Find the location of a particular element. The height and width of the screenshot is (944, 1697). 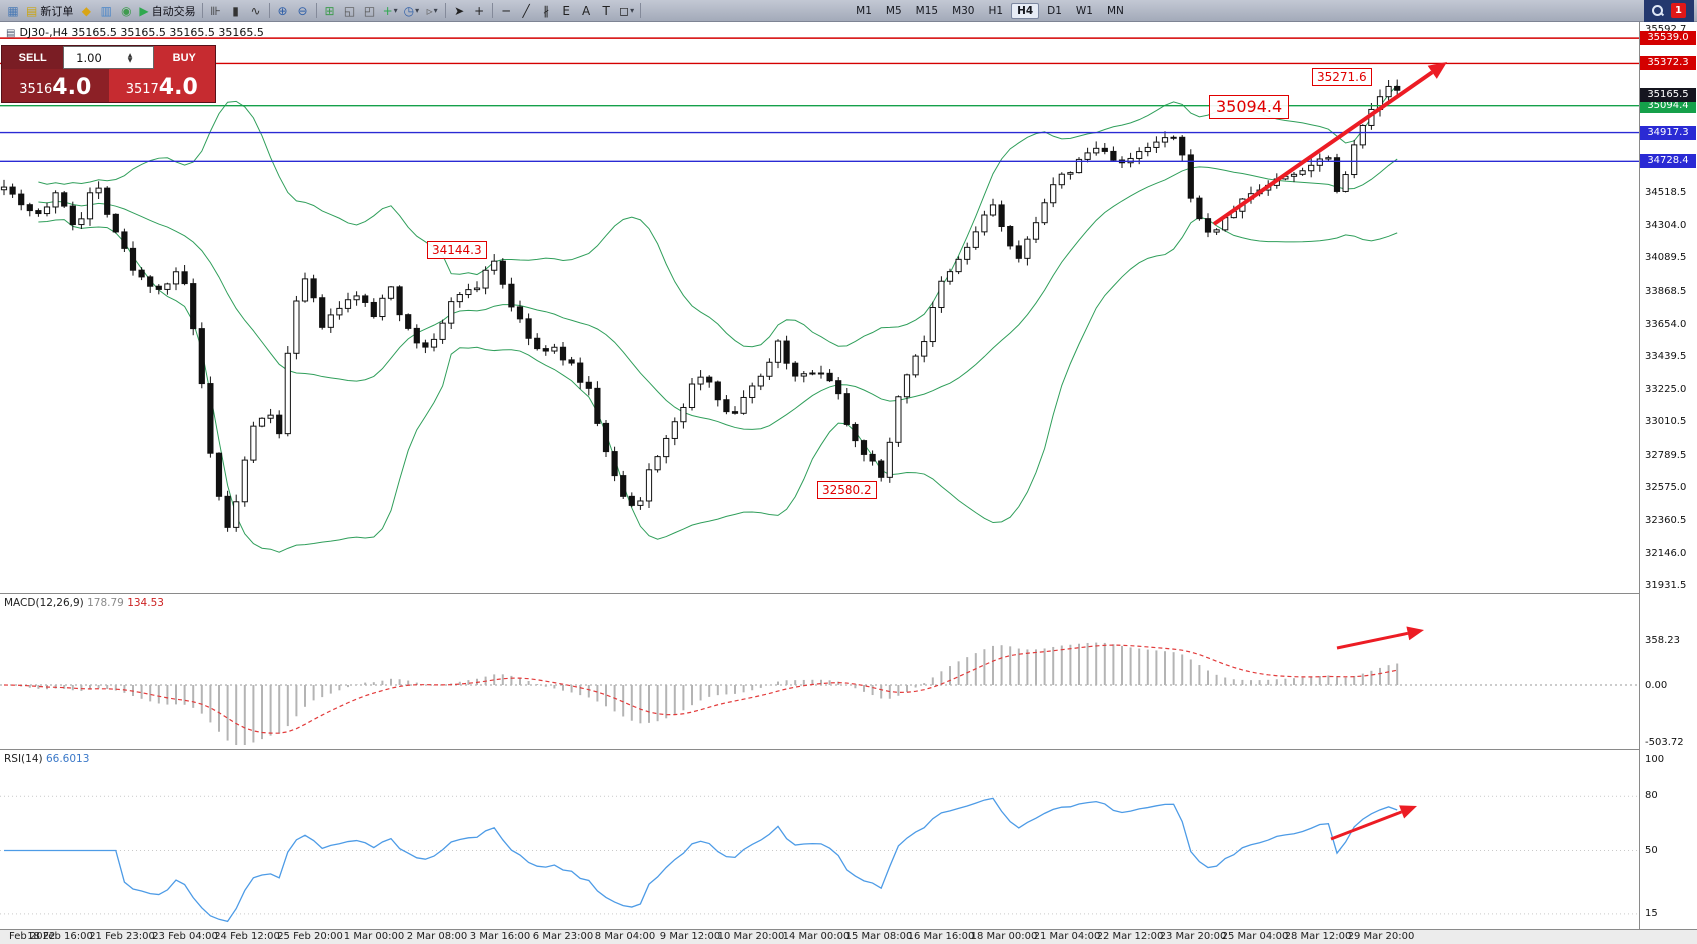

price-tick: 32789.5 is located at coordinates (1666, 455).